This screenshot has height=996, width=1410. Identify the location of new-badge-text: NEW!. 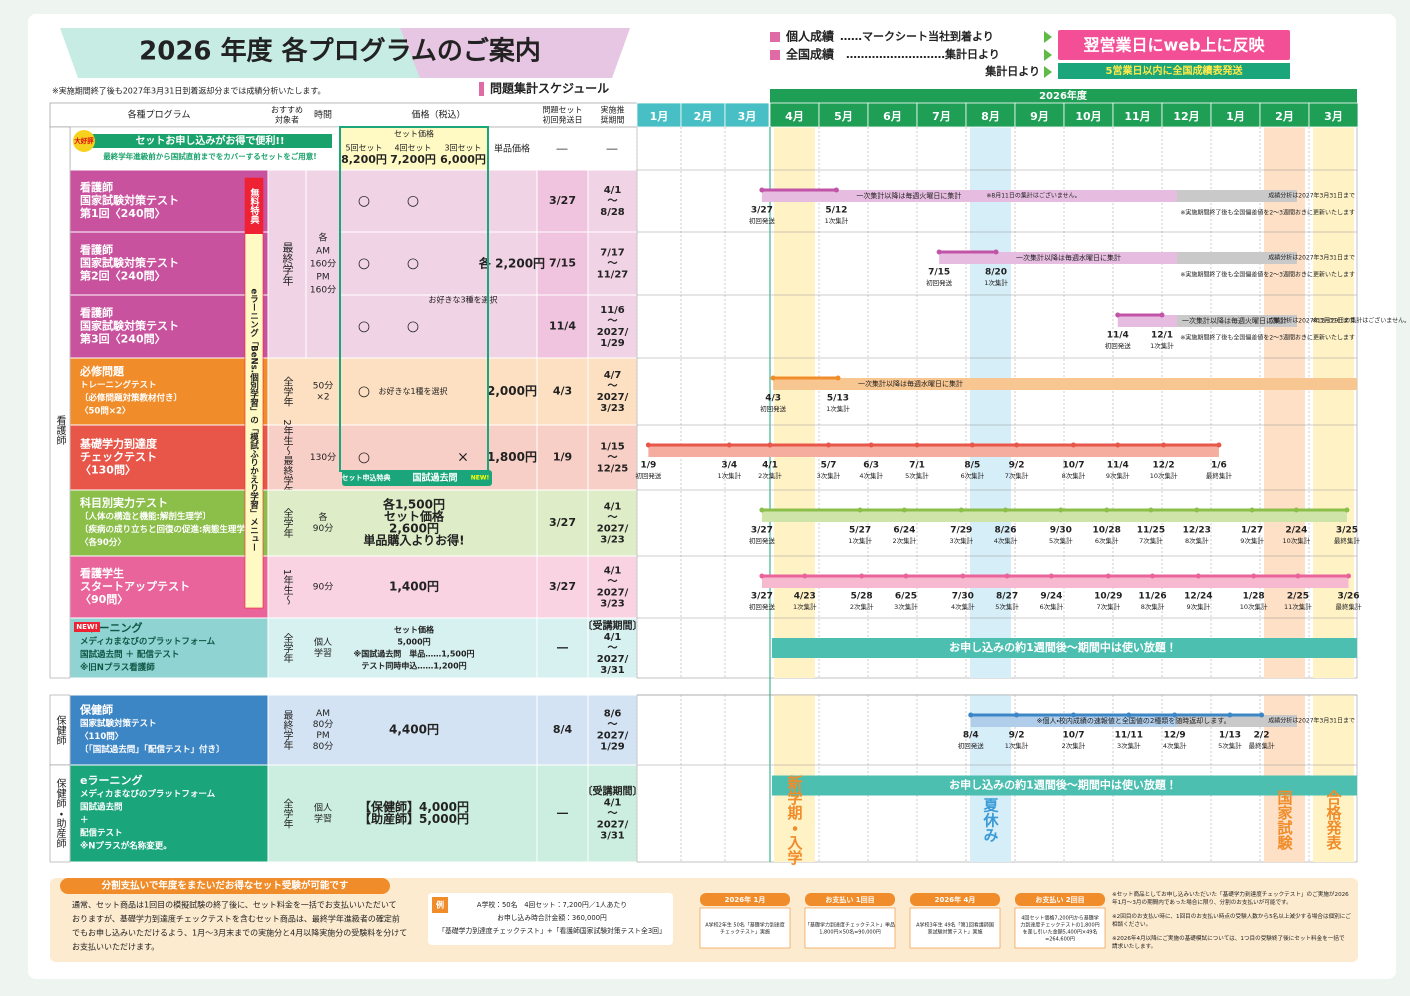
(87, 627).